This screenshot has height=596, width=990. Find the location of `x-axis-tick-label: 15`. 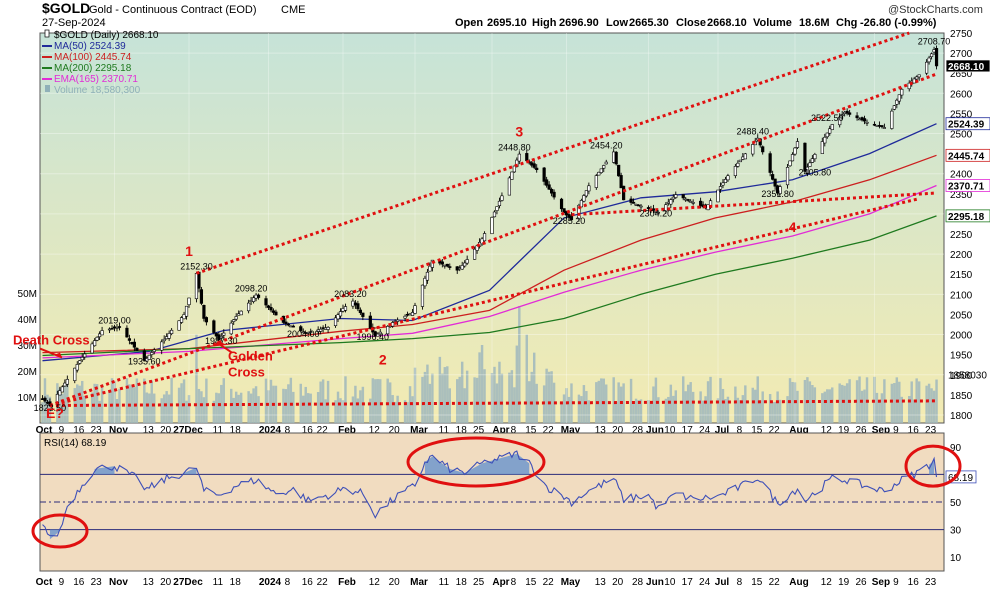

x-axis-tick-label: 15 is located at coordinates (757, 430).